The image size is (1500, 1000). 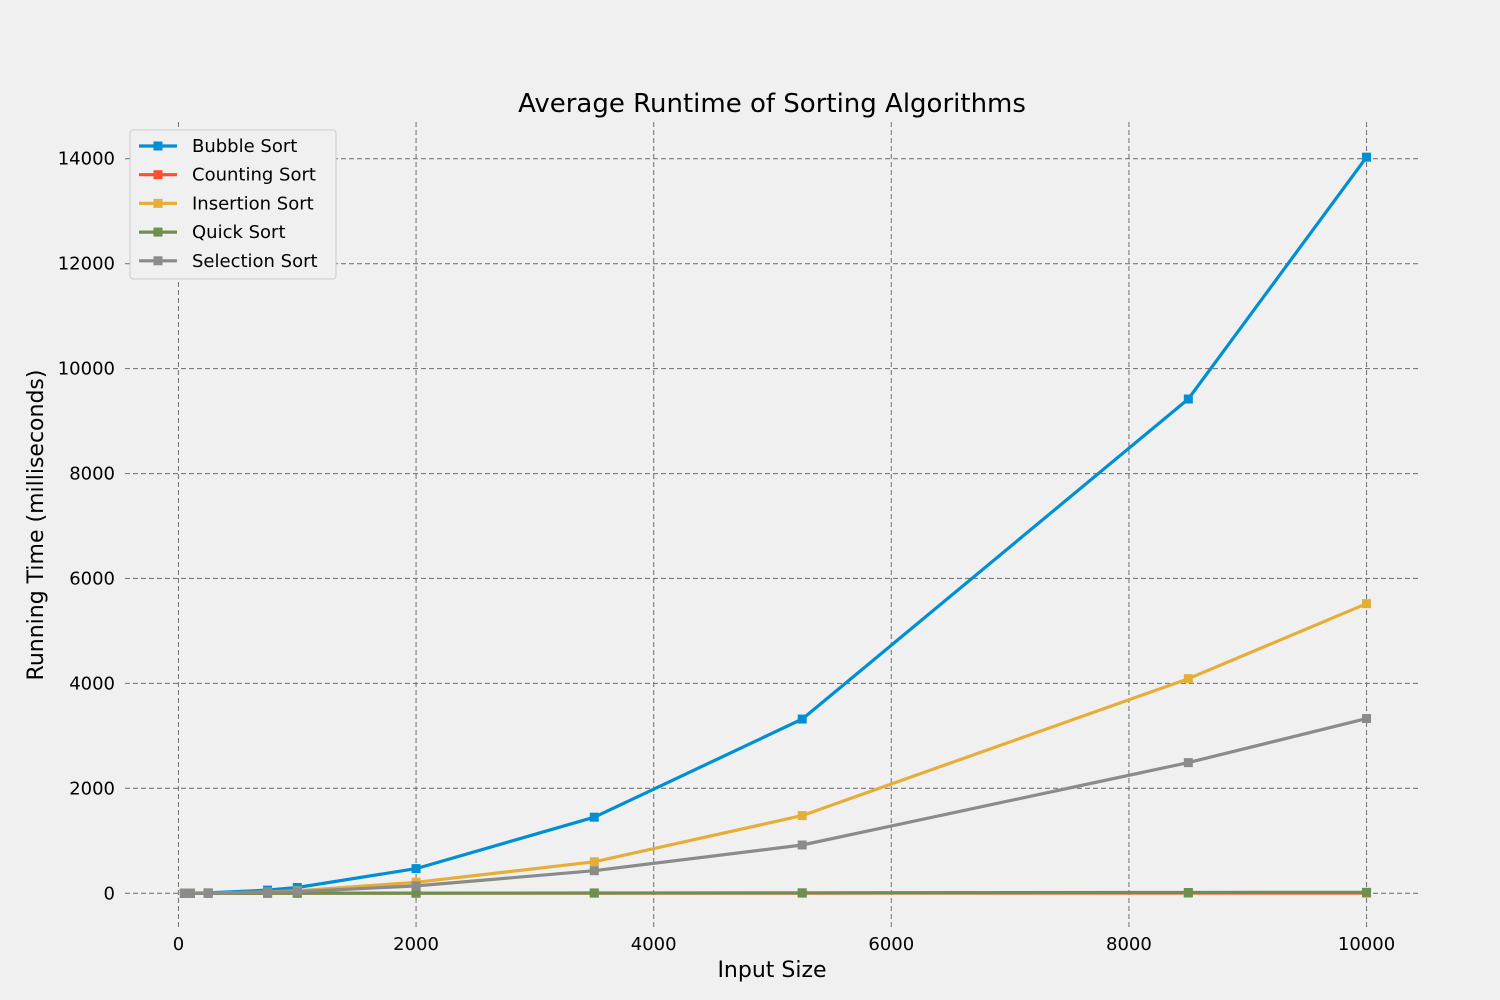 I want to click on y-tick-label: 2000, so click(x=92, y=788).